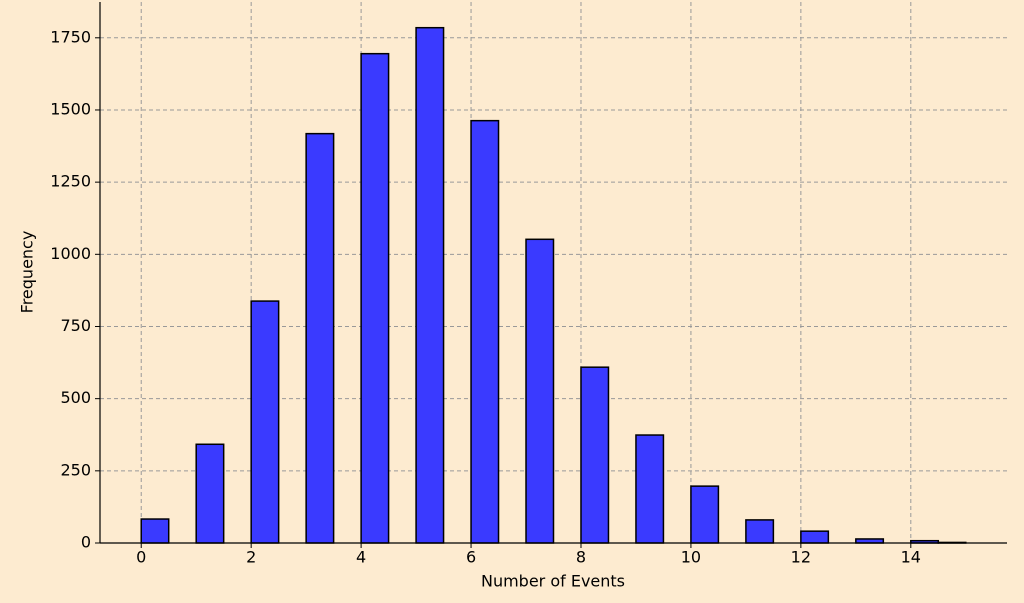 The height and width of the screenshot is (603, 1024). What do you see at coordinates (75, 325) in the screenshot?
I see `y-tick-label: 750` at bounding box center [75, 325].